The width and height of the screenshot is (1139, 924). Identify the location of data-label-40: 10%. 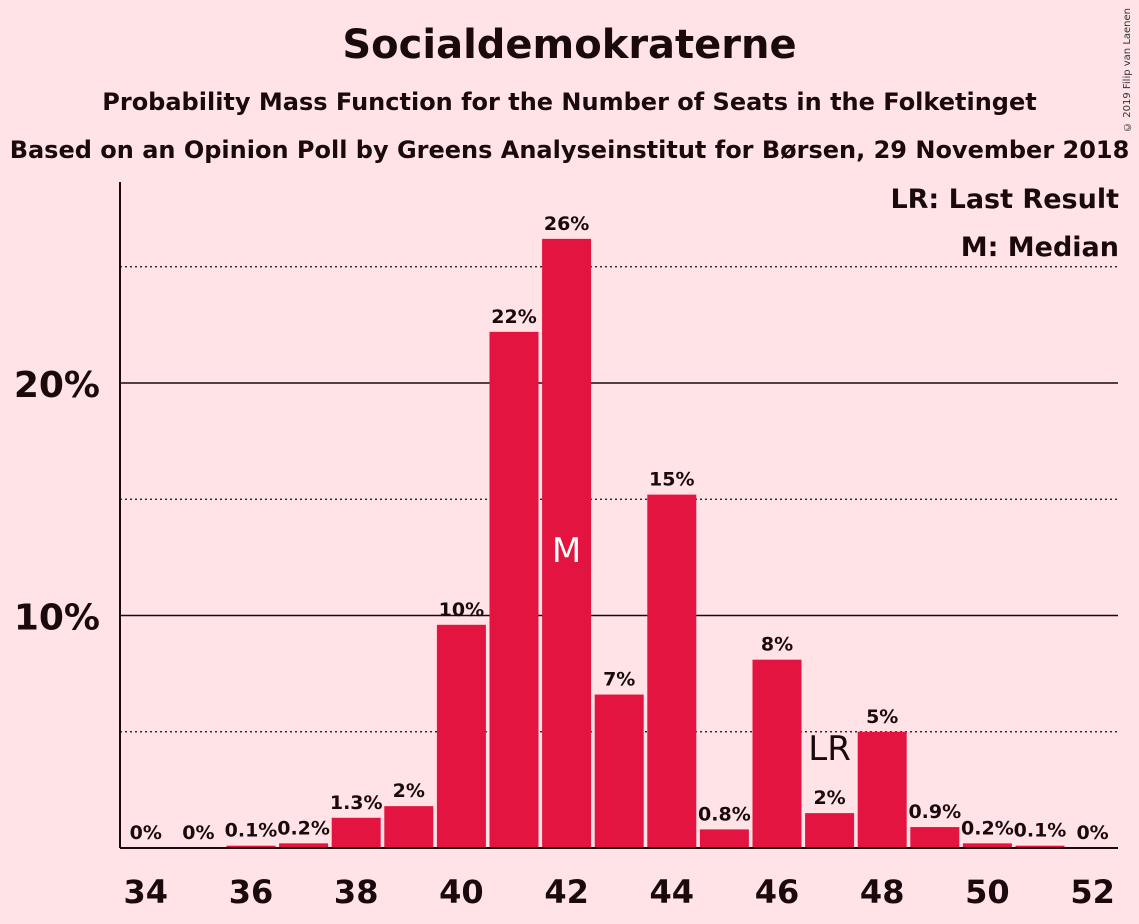
(461, 610).